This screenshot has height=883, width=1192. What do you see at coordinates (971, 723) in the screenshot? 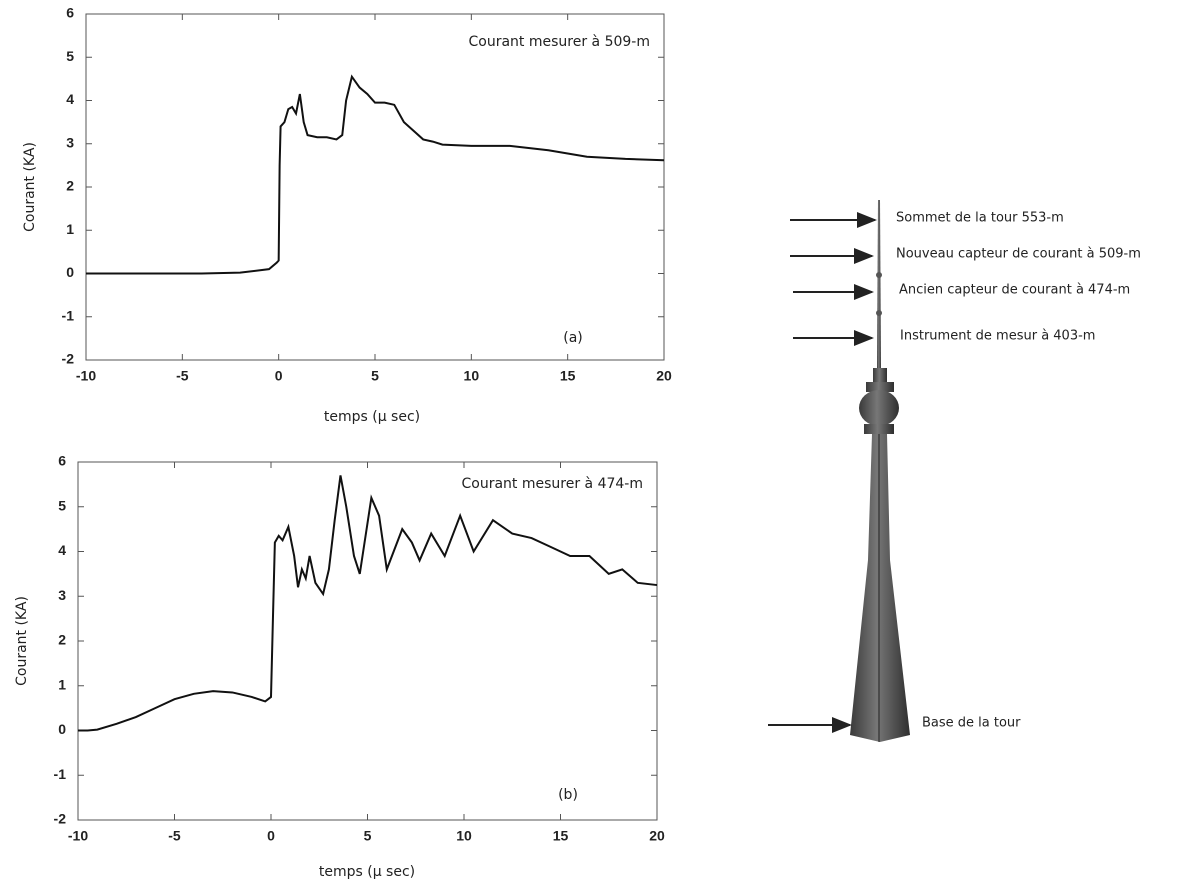
I see `tower-label: Base de la tour` at bounding box center [971, 723].